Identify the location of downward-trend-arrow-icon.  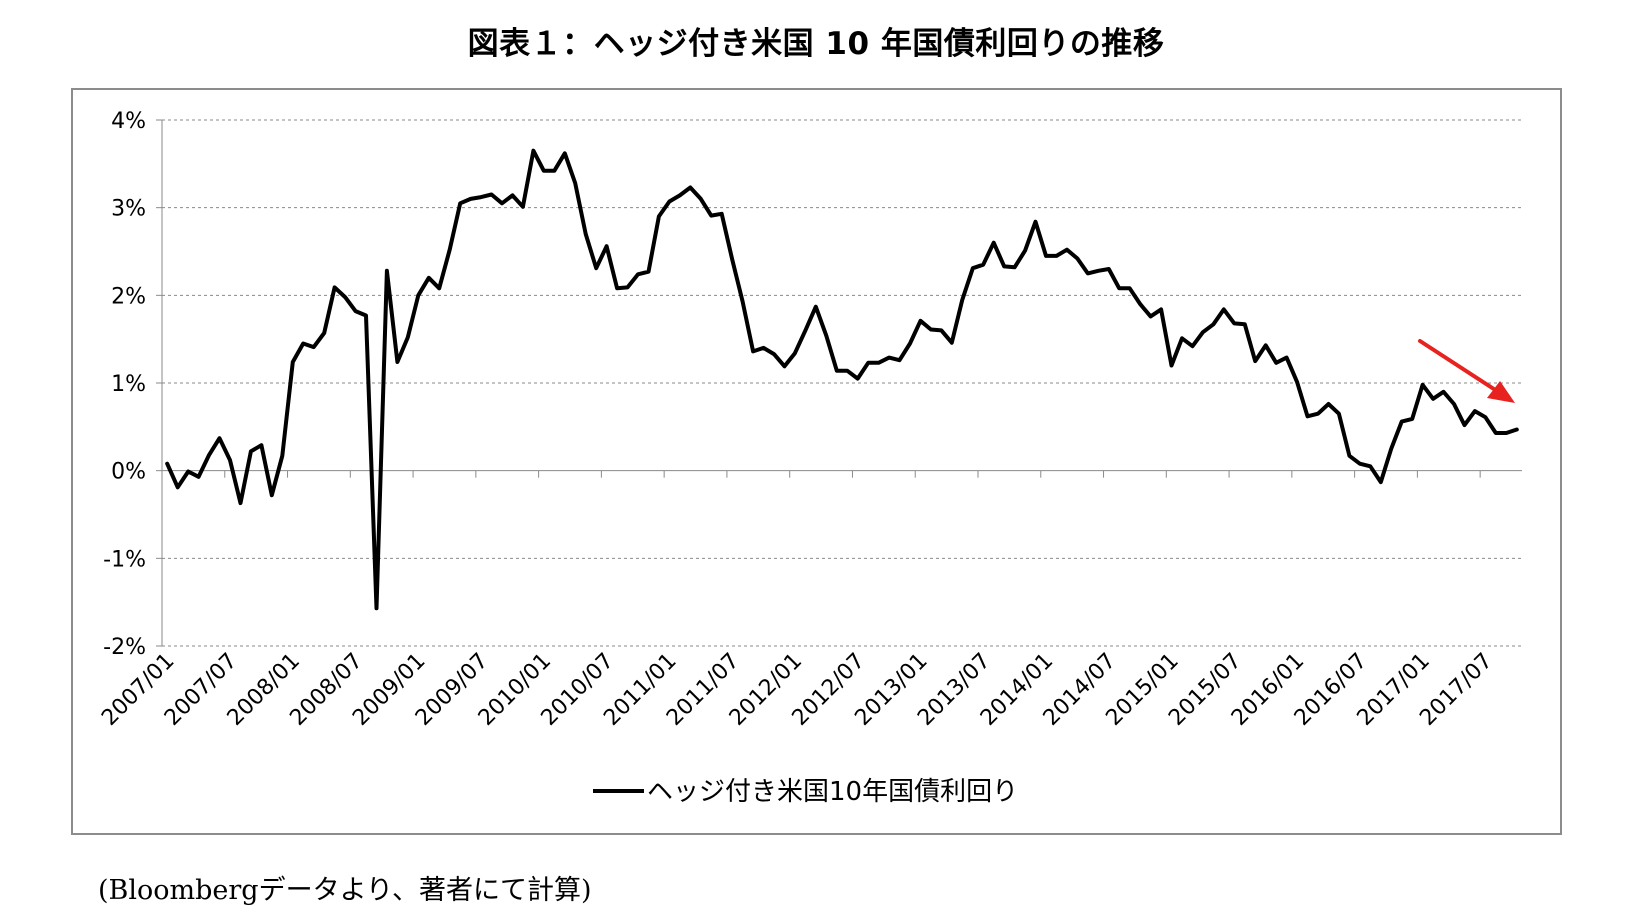
(1466, 371).